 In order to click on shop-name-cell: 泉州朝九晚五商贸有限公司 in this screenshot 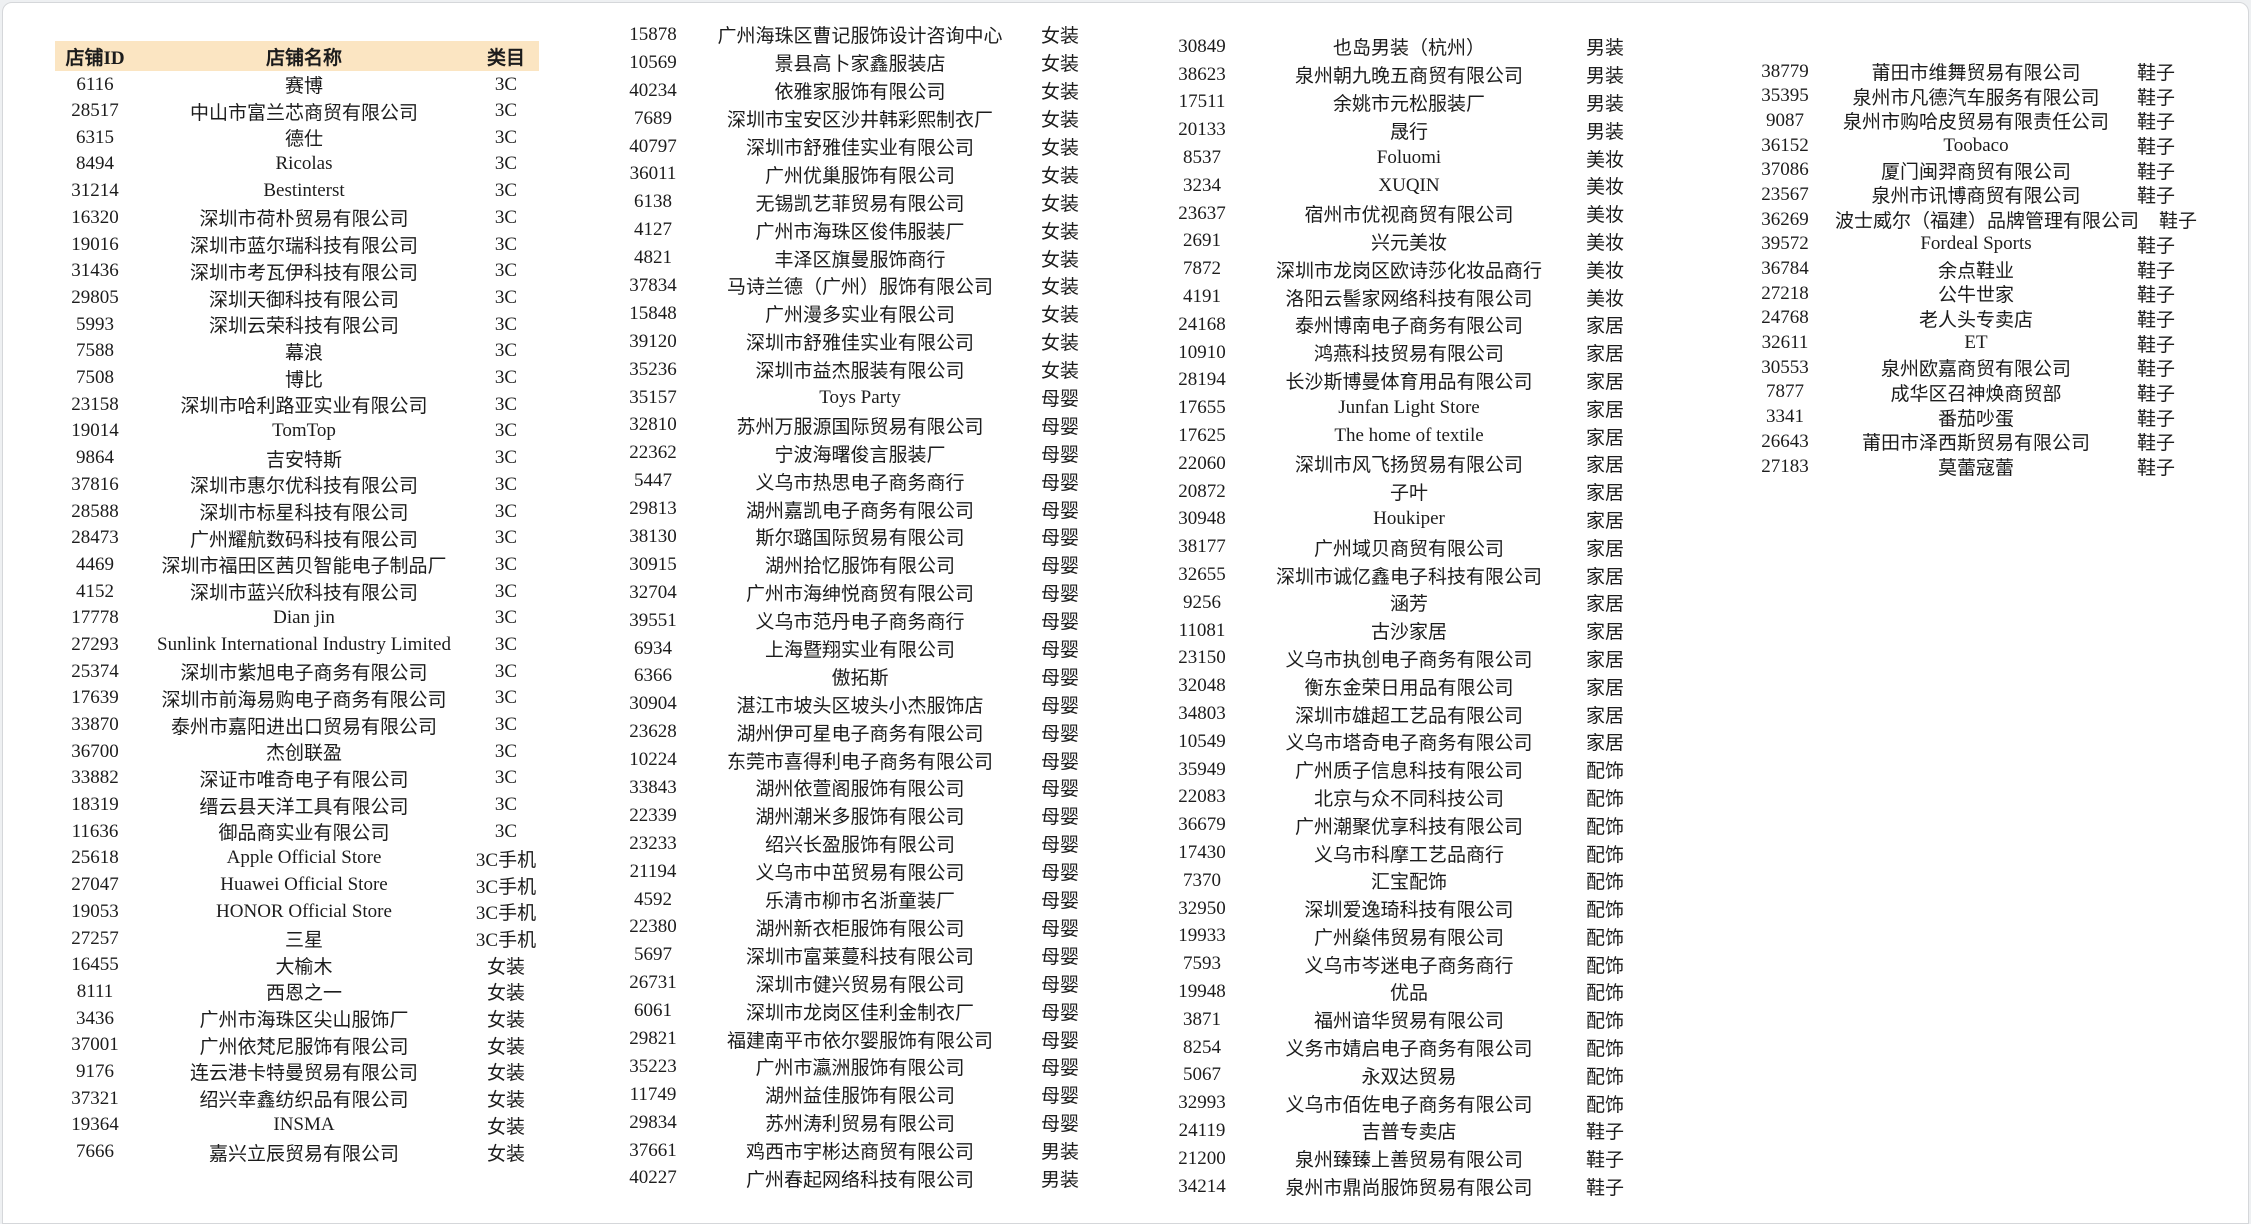, I will do `click(1408, 77)`.